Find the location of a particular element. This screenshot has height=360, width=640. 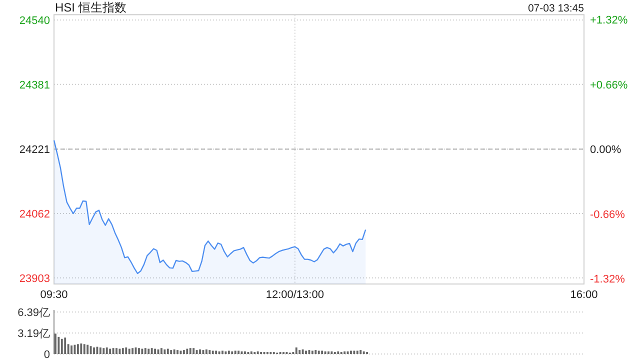

chart-title: HSI 恒生指数 is located at coordinates (90, 7).